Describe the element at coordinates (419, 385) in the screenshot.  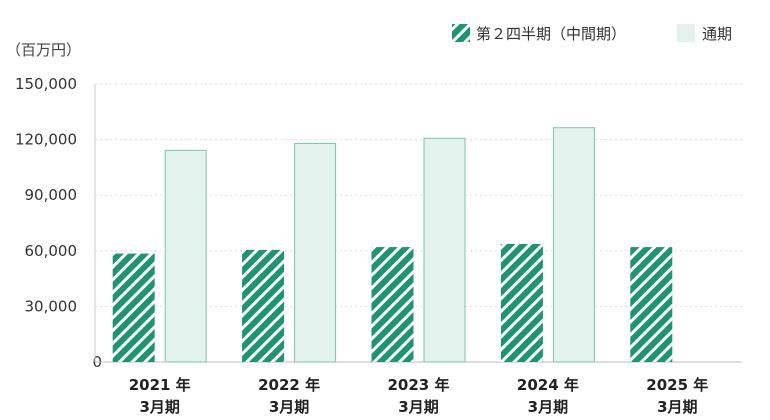
I see `x-tick-label-year: 2023 年` at that location.